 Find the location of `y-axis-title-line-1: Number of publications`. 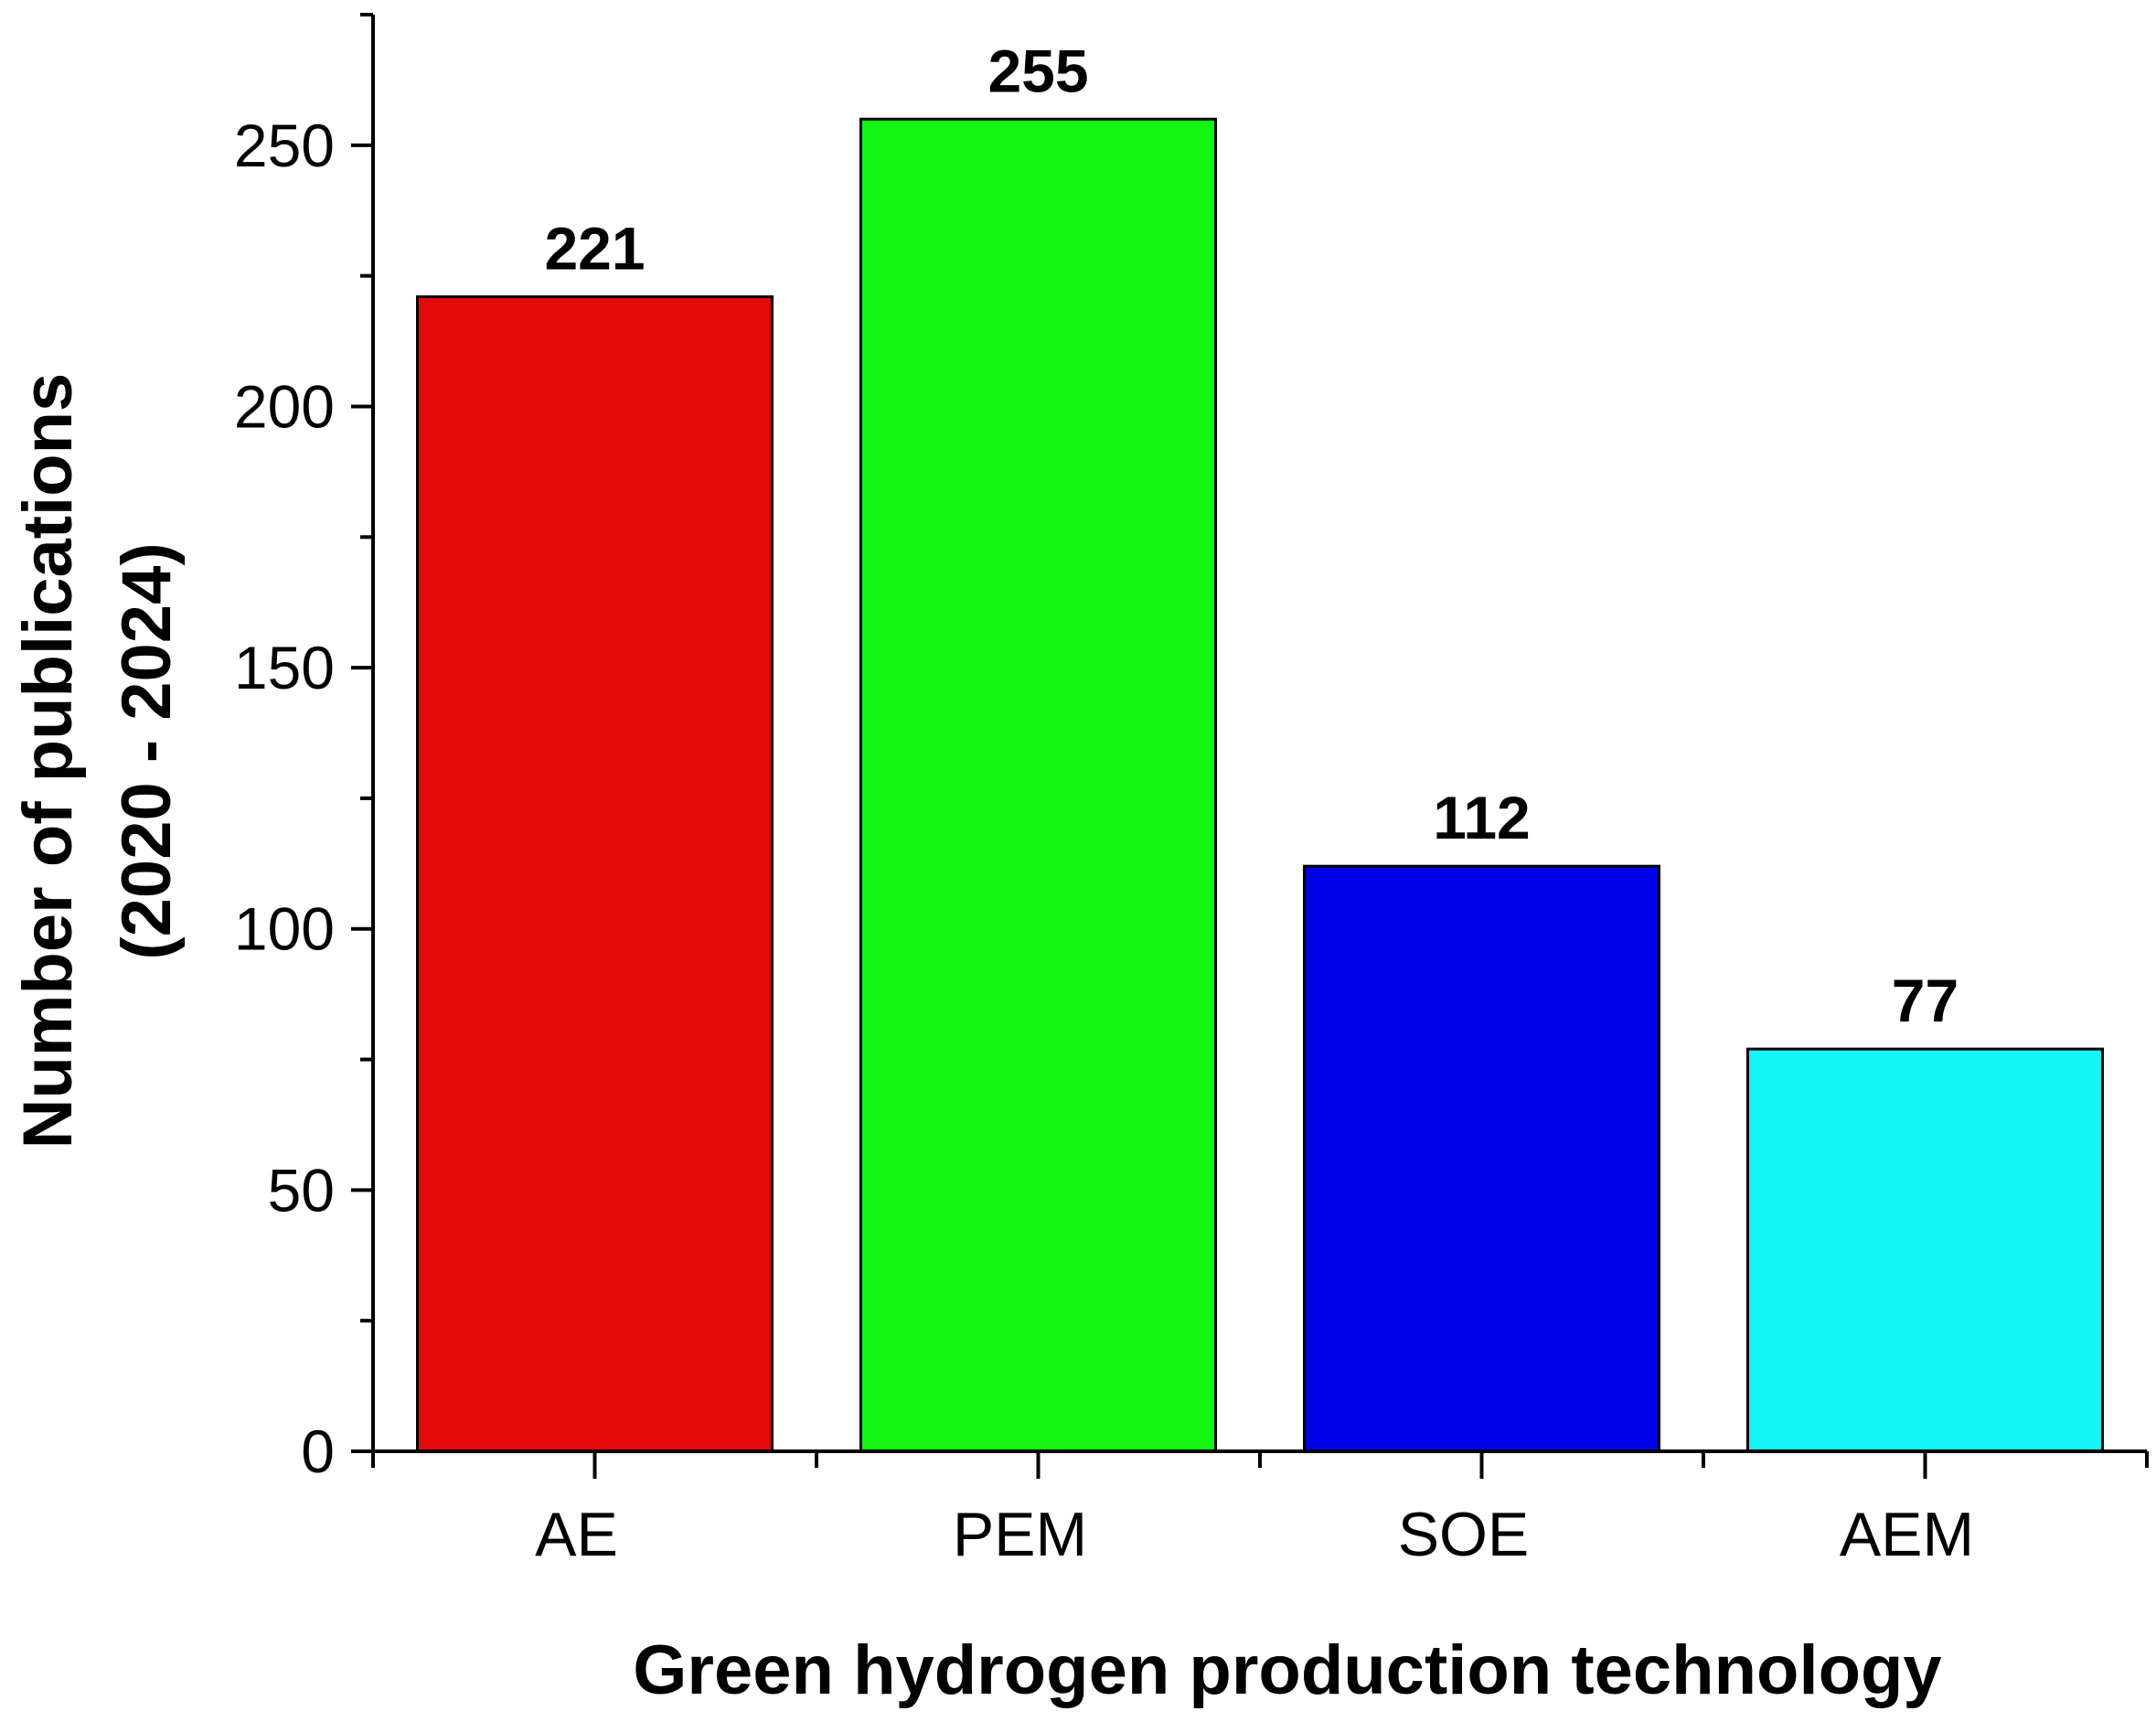

y-axis-title-line-1: Number of publications is located at coordinates (48, 761).